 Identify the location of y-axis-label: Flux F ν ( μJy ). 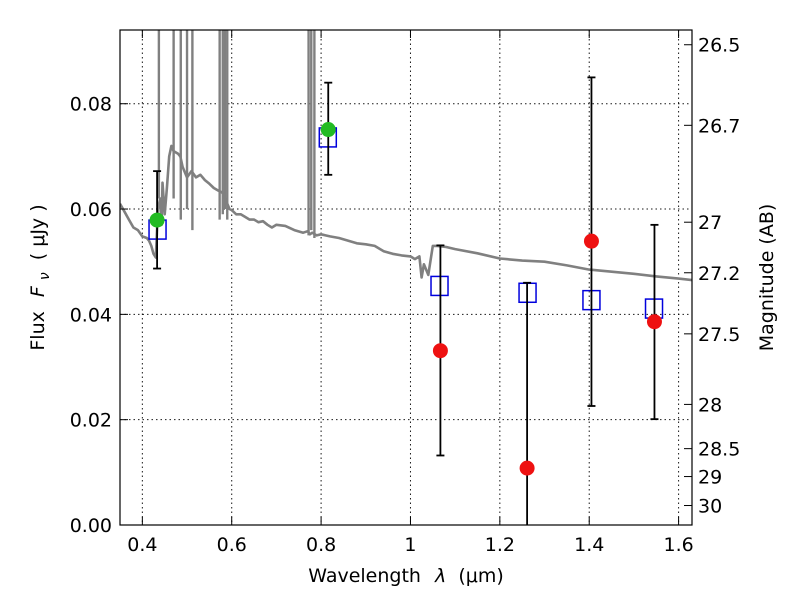
(40, 277).